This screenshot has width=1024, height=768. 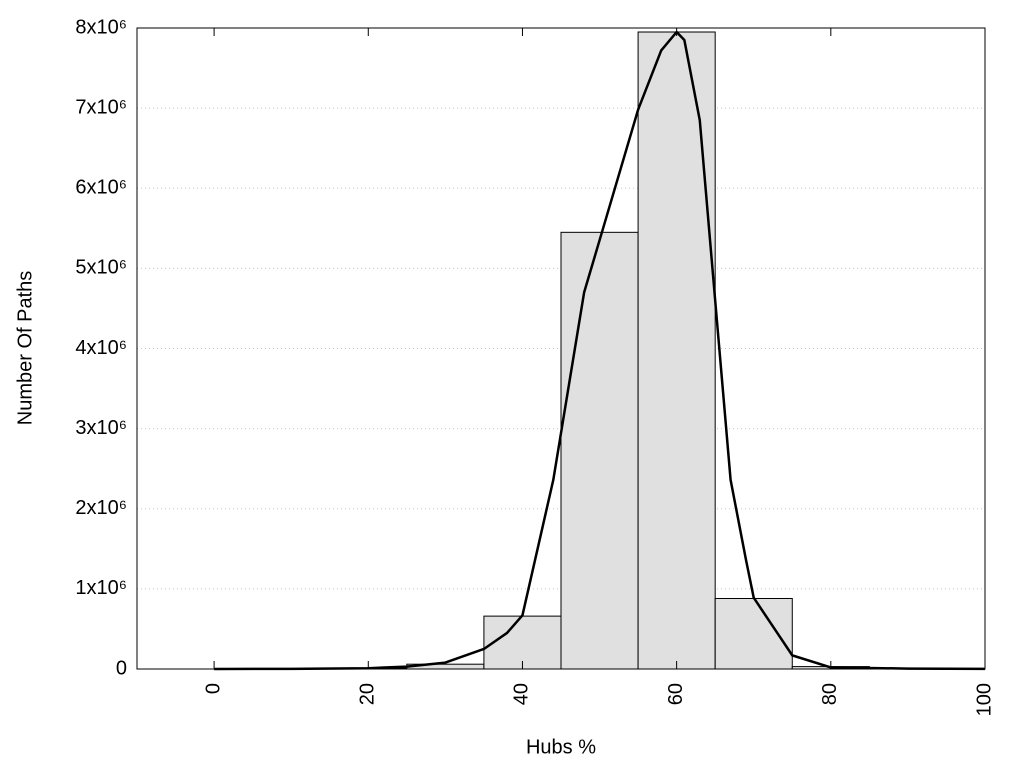 What do you see at coordinates (101, 588) in the screenshot?
I see `y-tick-label: 1x10⁶` at bounding box center [101, 588].